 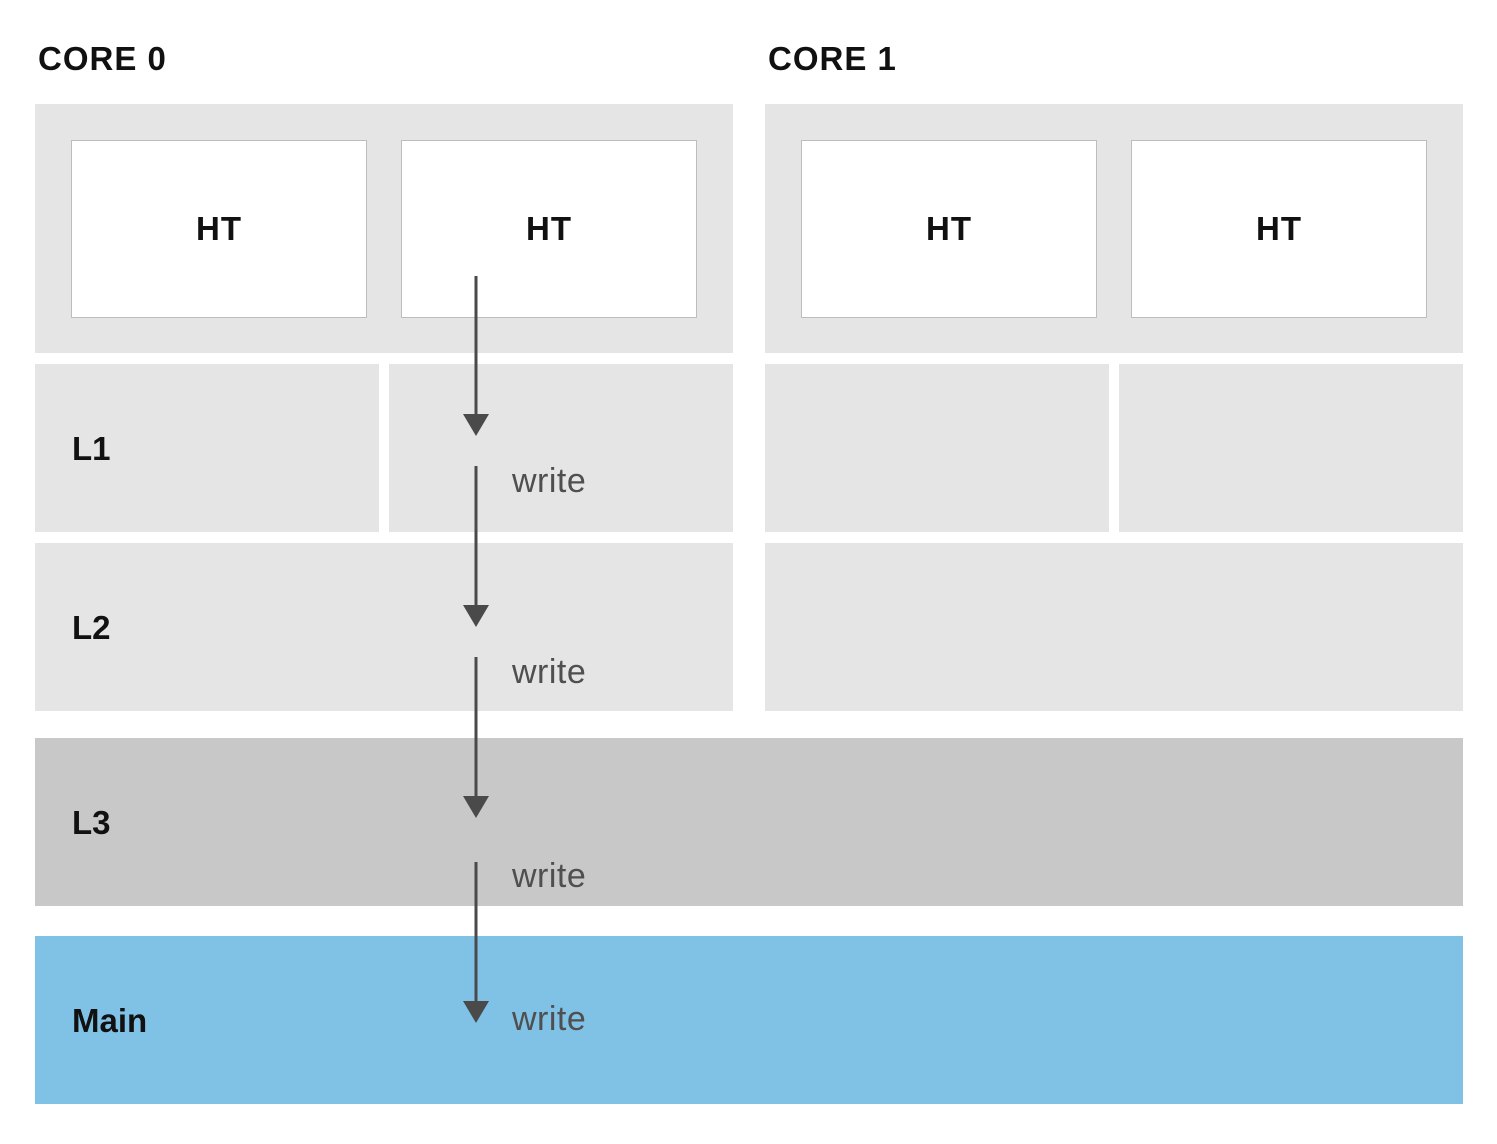 What do you see at coordinates (1114, 627) in the screenshot?
I see `core-1-l2-cache` at bounding box center [1114, 627].